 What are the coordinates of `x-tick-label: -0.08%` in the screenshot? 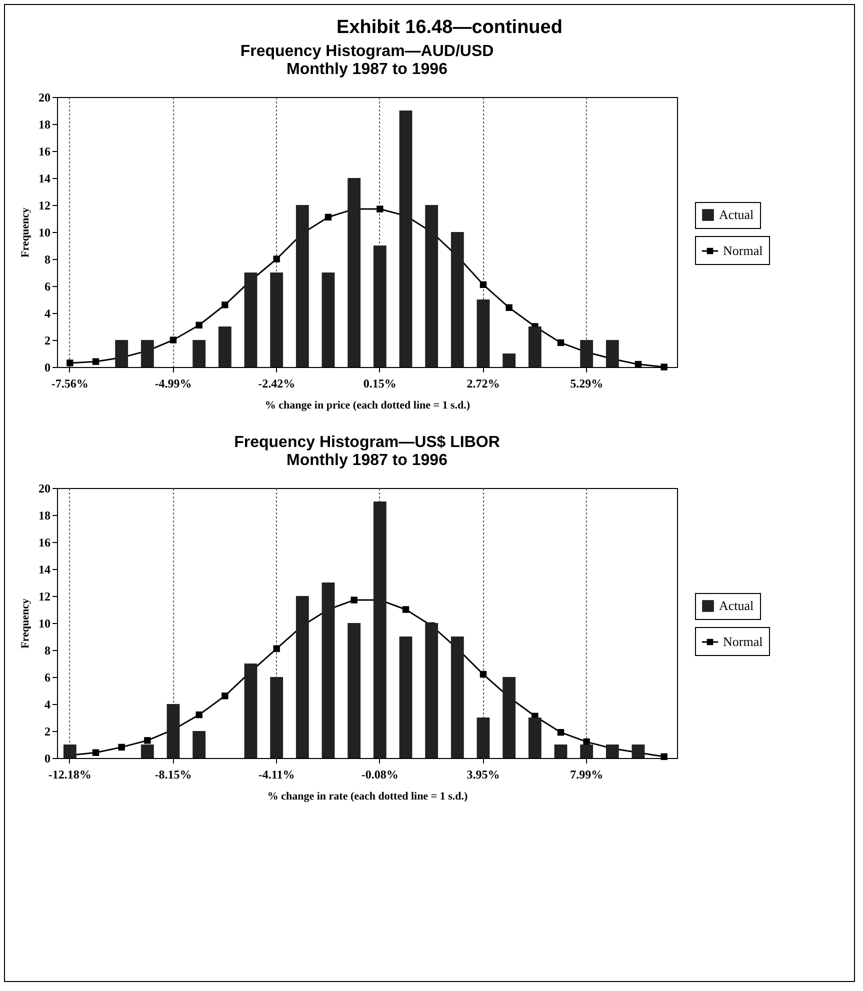 It's located at (379, 775).